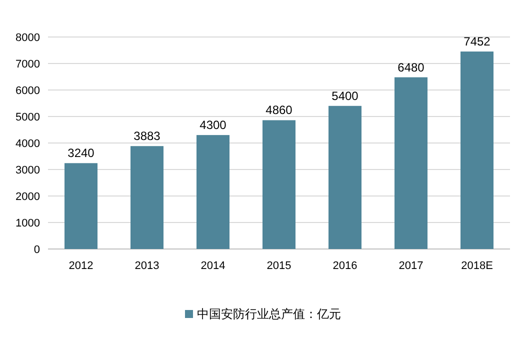  What do you see at coordinates (279, 110) in the screenshot?
I see `data-label: 4860` at bounding box center [279, 110].